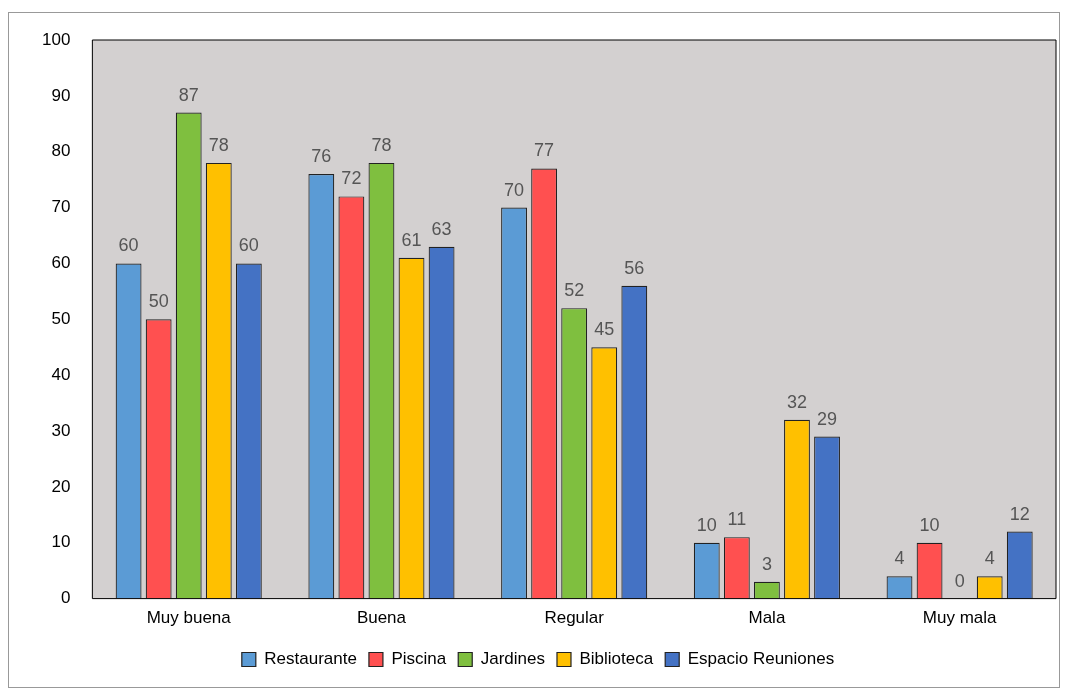 The width and height of the screenshot is (1070, 692). What do you see at coordinates (766, 563) in the screenshot?
I see `data-label: 3` at bounding box center [766, 563].